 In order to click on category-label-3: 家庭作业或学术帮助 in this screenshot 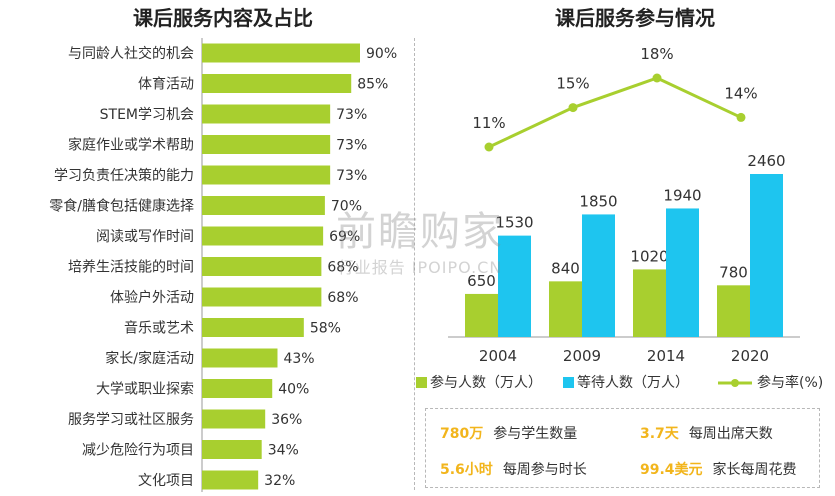, I will do `click(131, 145)`.